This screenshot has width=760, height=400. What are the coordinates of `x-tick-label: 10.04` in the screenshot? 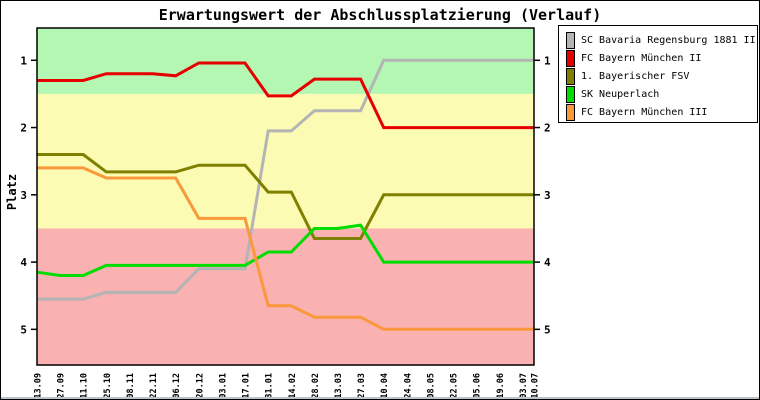 It's located at (385, 386).